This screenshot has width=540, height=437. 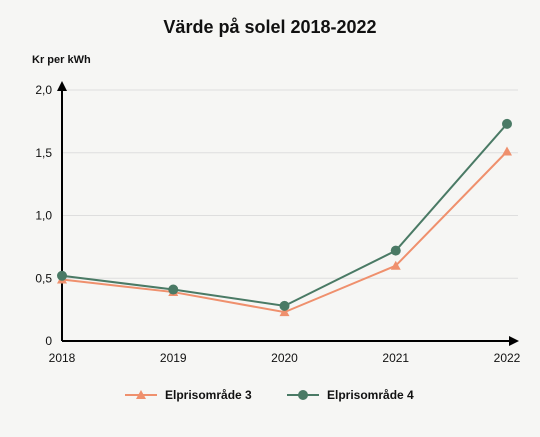 I want to click on y-axis-arrow, so click(x=62, y=86).